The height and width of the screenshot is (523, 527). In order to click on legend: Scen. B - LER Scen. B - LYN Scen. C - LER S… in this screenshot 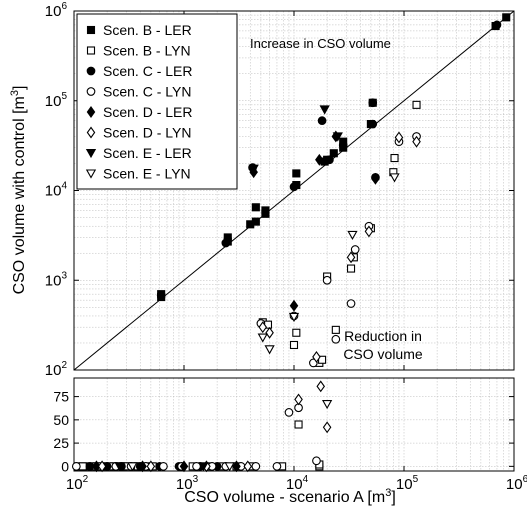, I will do `click(157, 101)`.